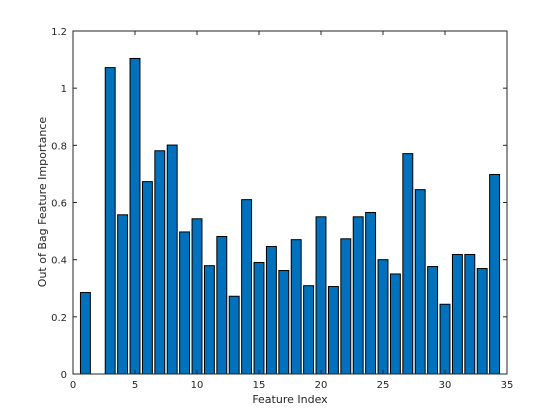 This screenshot has height=420, width=560. Describe the element at coordinates (64, 375) in the screenshot. I see `y-tick-label: 0` at that location.